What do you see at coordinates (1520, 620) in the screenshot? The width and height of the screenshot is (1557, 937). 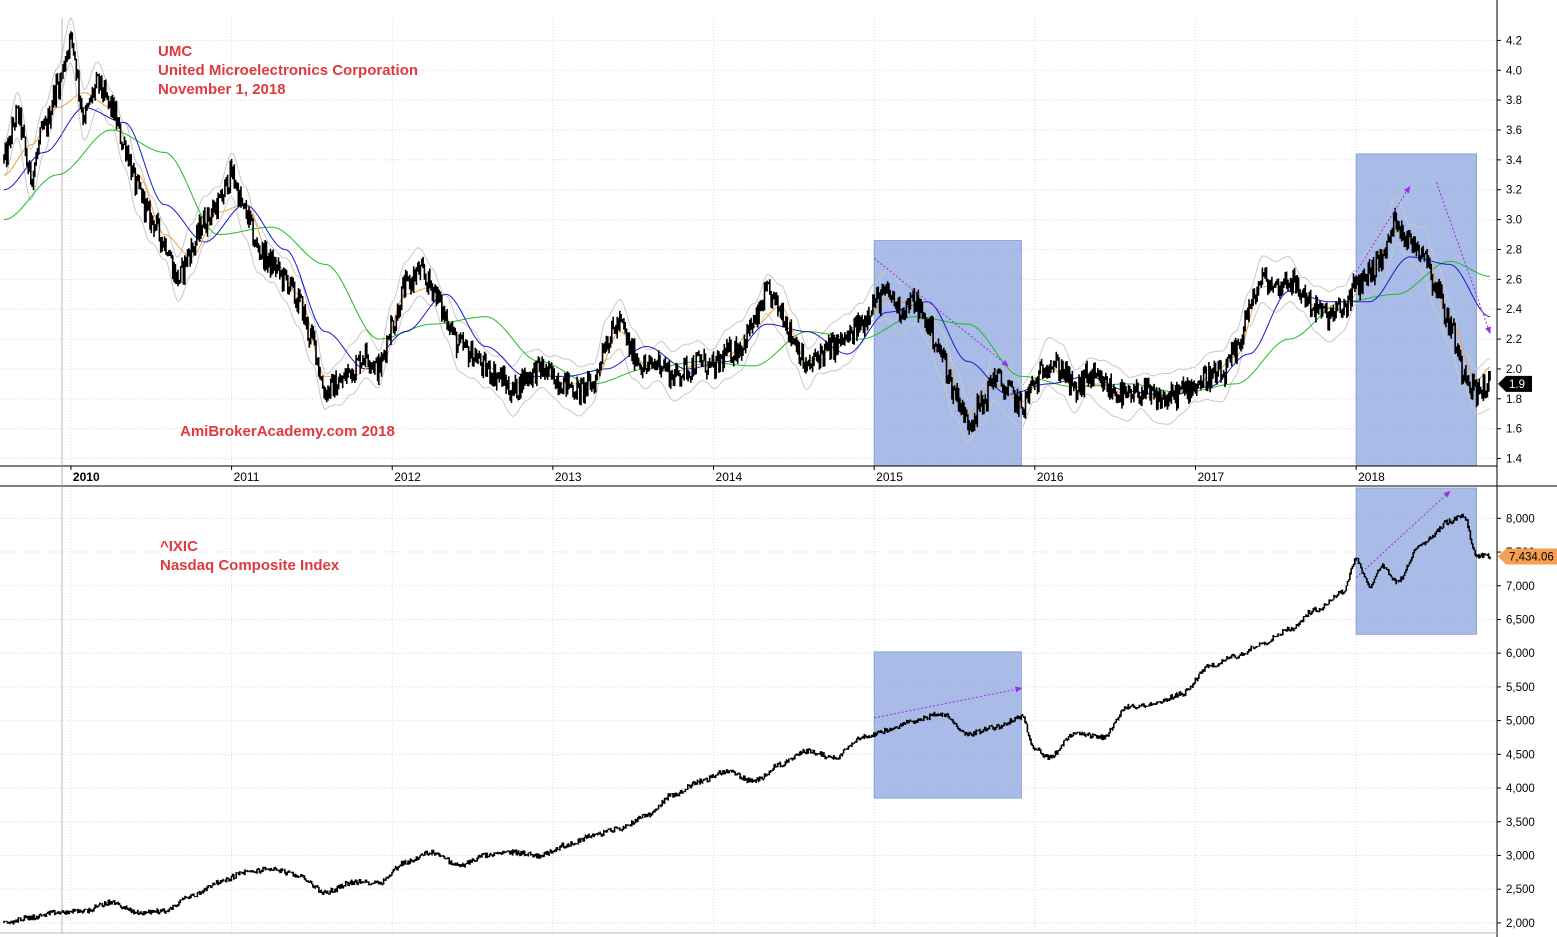 I see `y-tick-label: 6,500` at bounding box center [1520, 620].